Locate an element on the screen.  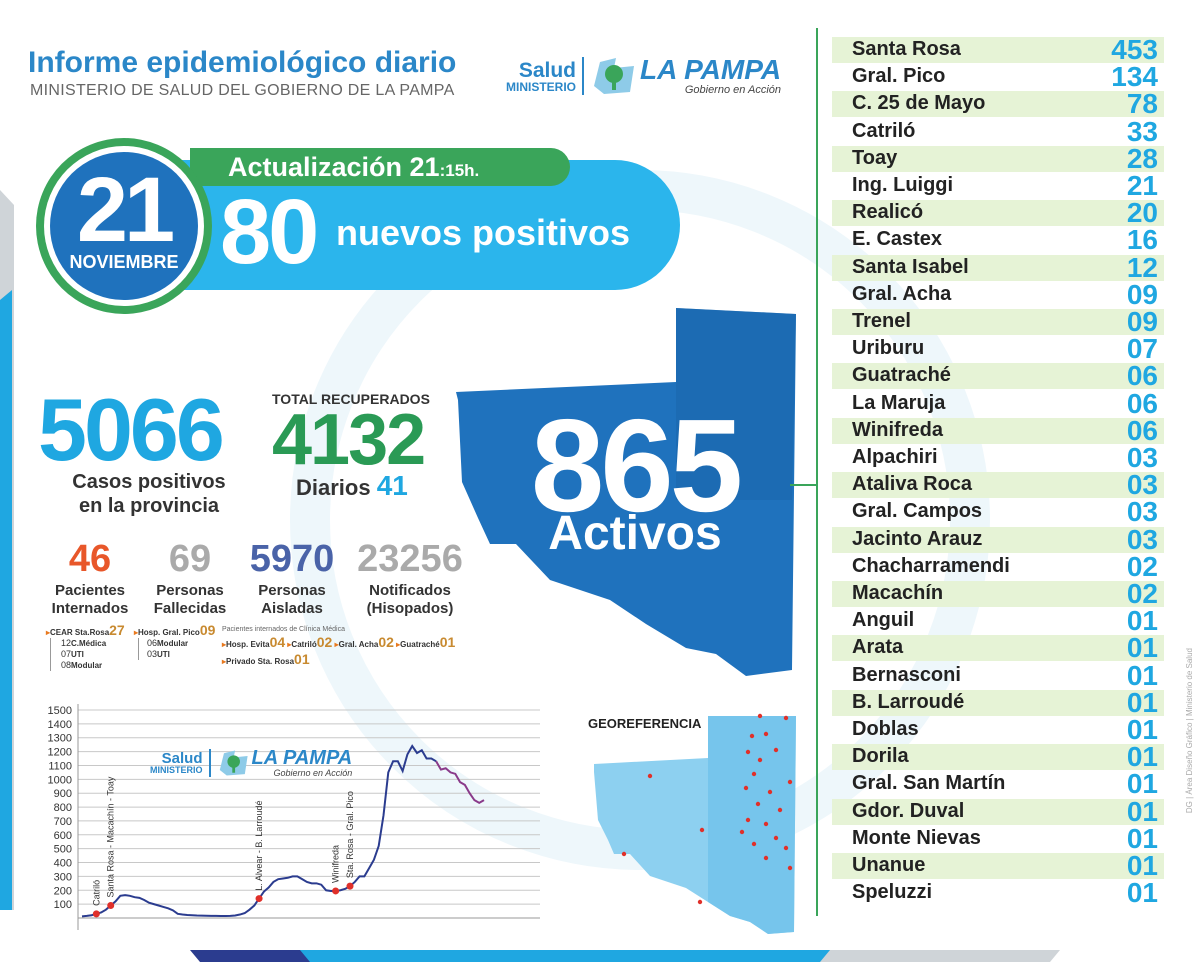
locality-name: Speluzzi is located at coordinates (892, 892).